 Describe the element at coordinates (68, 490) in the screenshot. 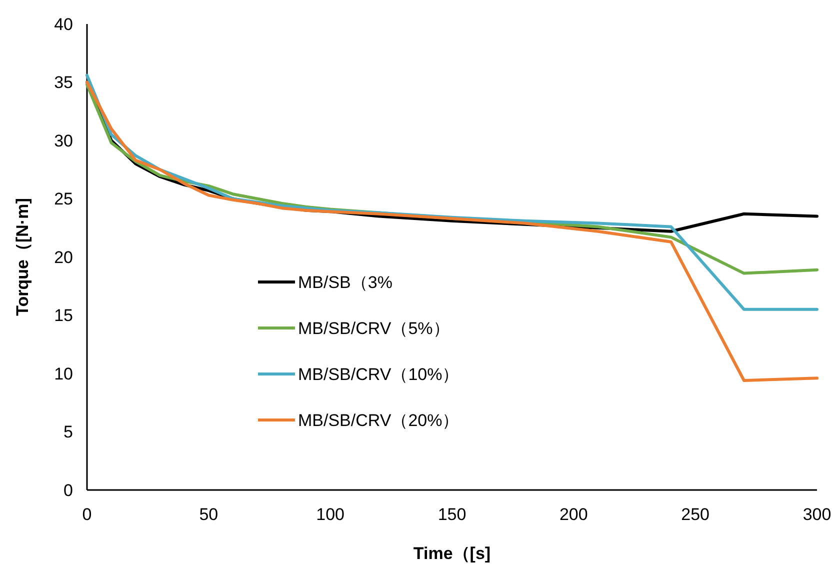

I see `y-tick-label: 0` at that location.